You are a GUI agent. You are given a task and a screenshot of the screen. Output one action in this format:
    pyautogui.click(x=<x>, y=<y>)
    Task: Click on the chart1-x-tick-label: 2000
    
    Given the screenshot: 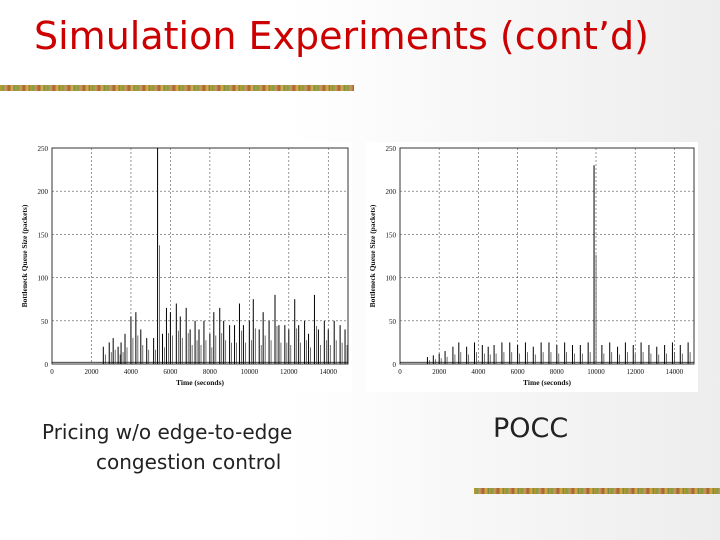 What is the action you would take?
    pyautogui.click(x=439, y=372)
    